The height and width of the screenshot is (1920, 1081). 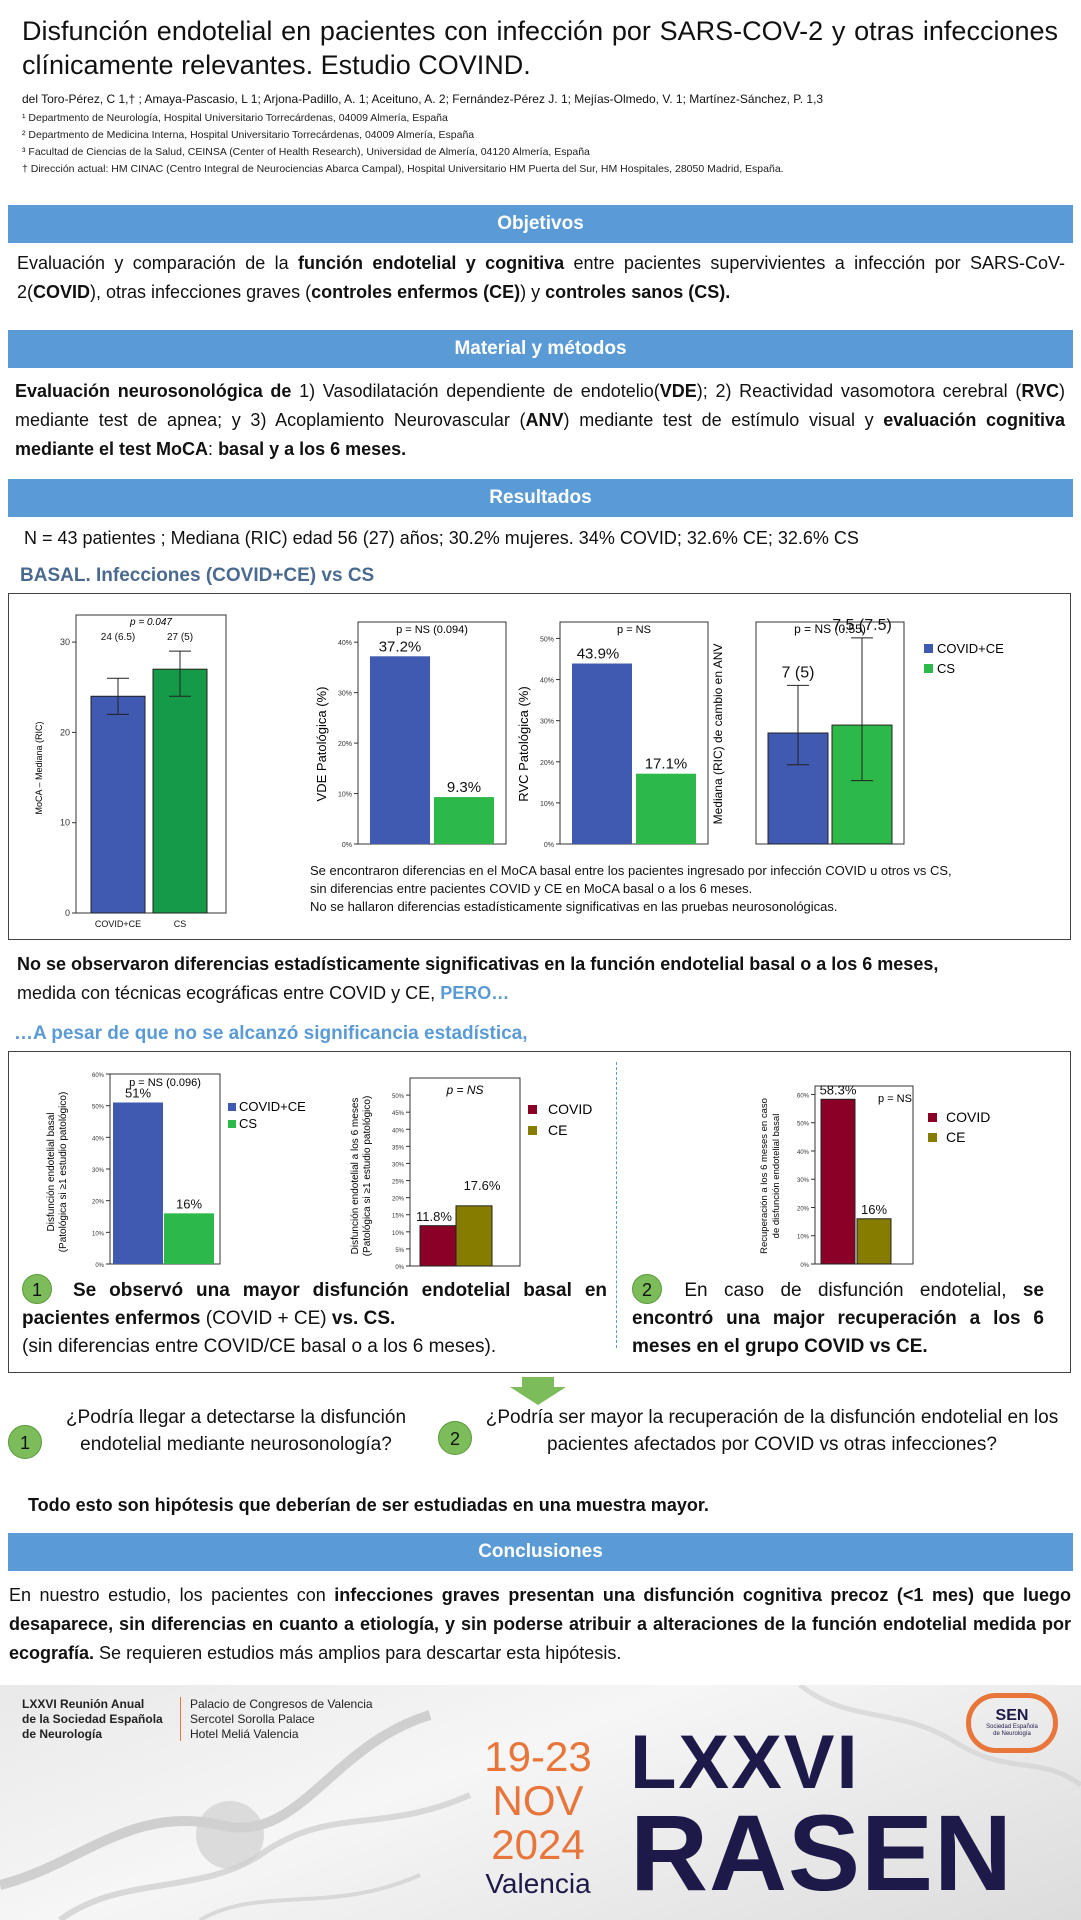 What do you see at coordinates (180, 637) in the screenshot?
I see `data-label: 27 (5)` at bounding box center [180, 637].